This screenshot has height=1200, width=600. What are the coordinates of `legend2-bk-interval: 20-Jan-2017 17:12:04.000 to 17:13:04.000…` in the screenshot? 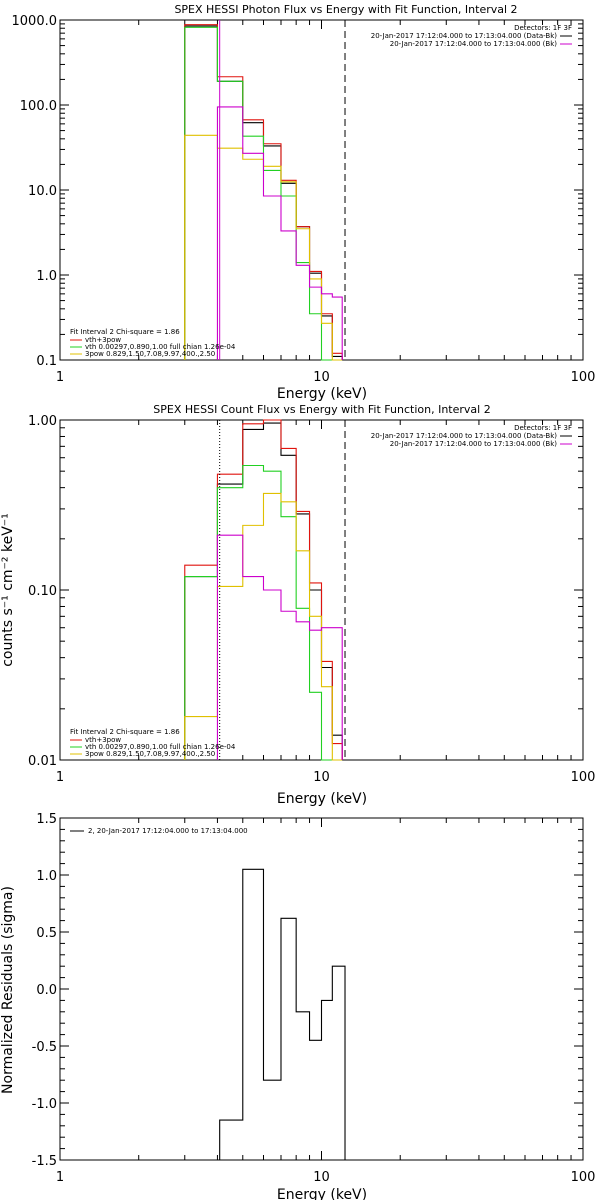 It's located at (474, 444).